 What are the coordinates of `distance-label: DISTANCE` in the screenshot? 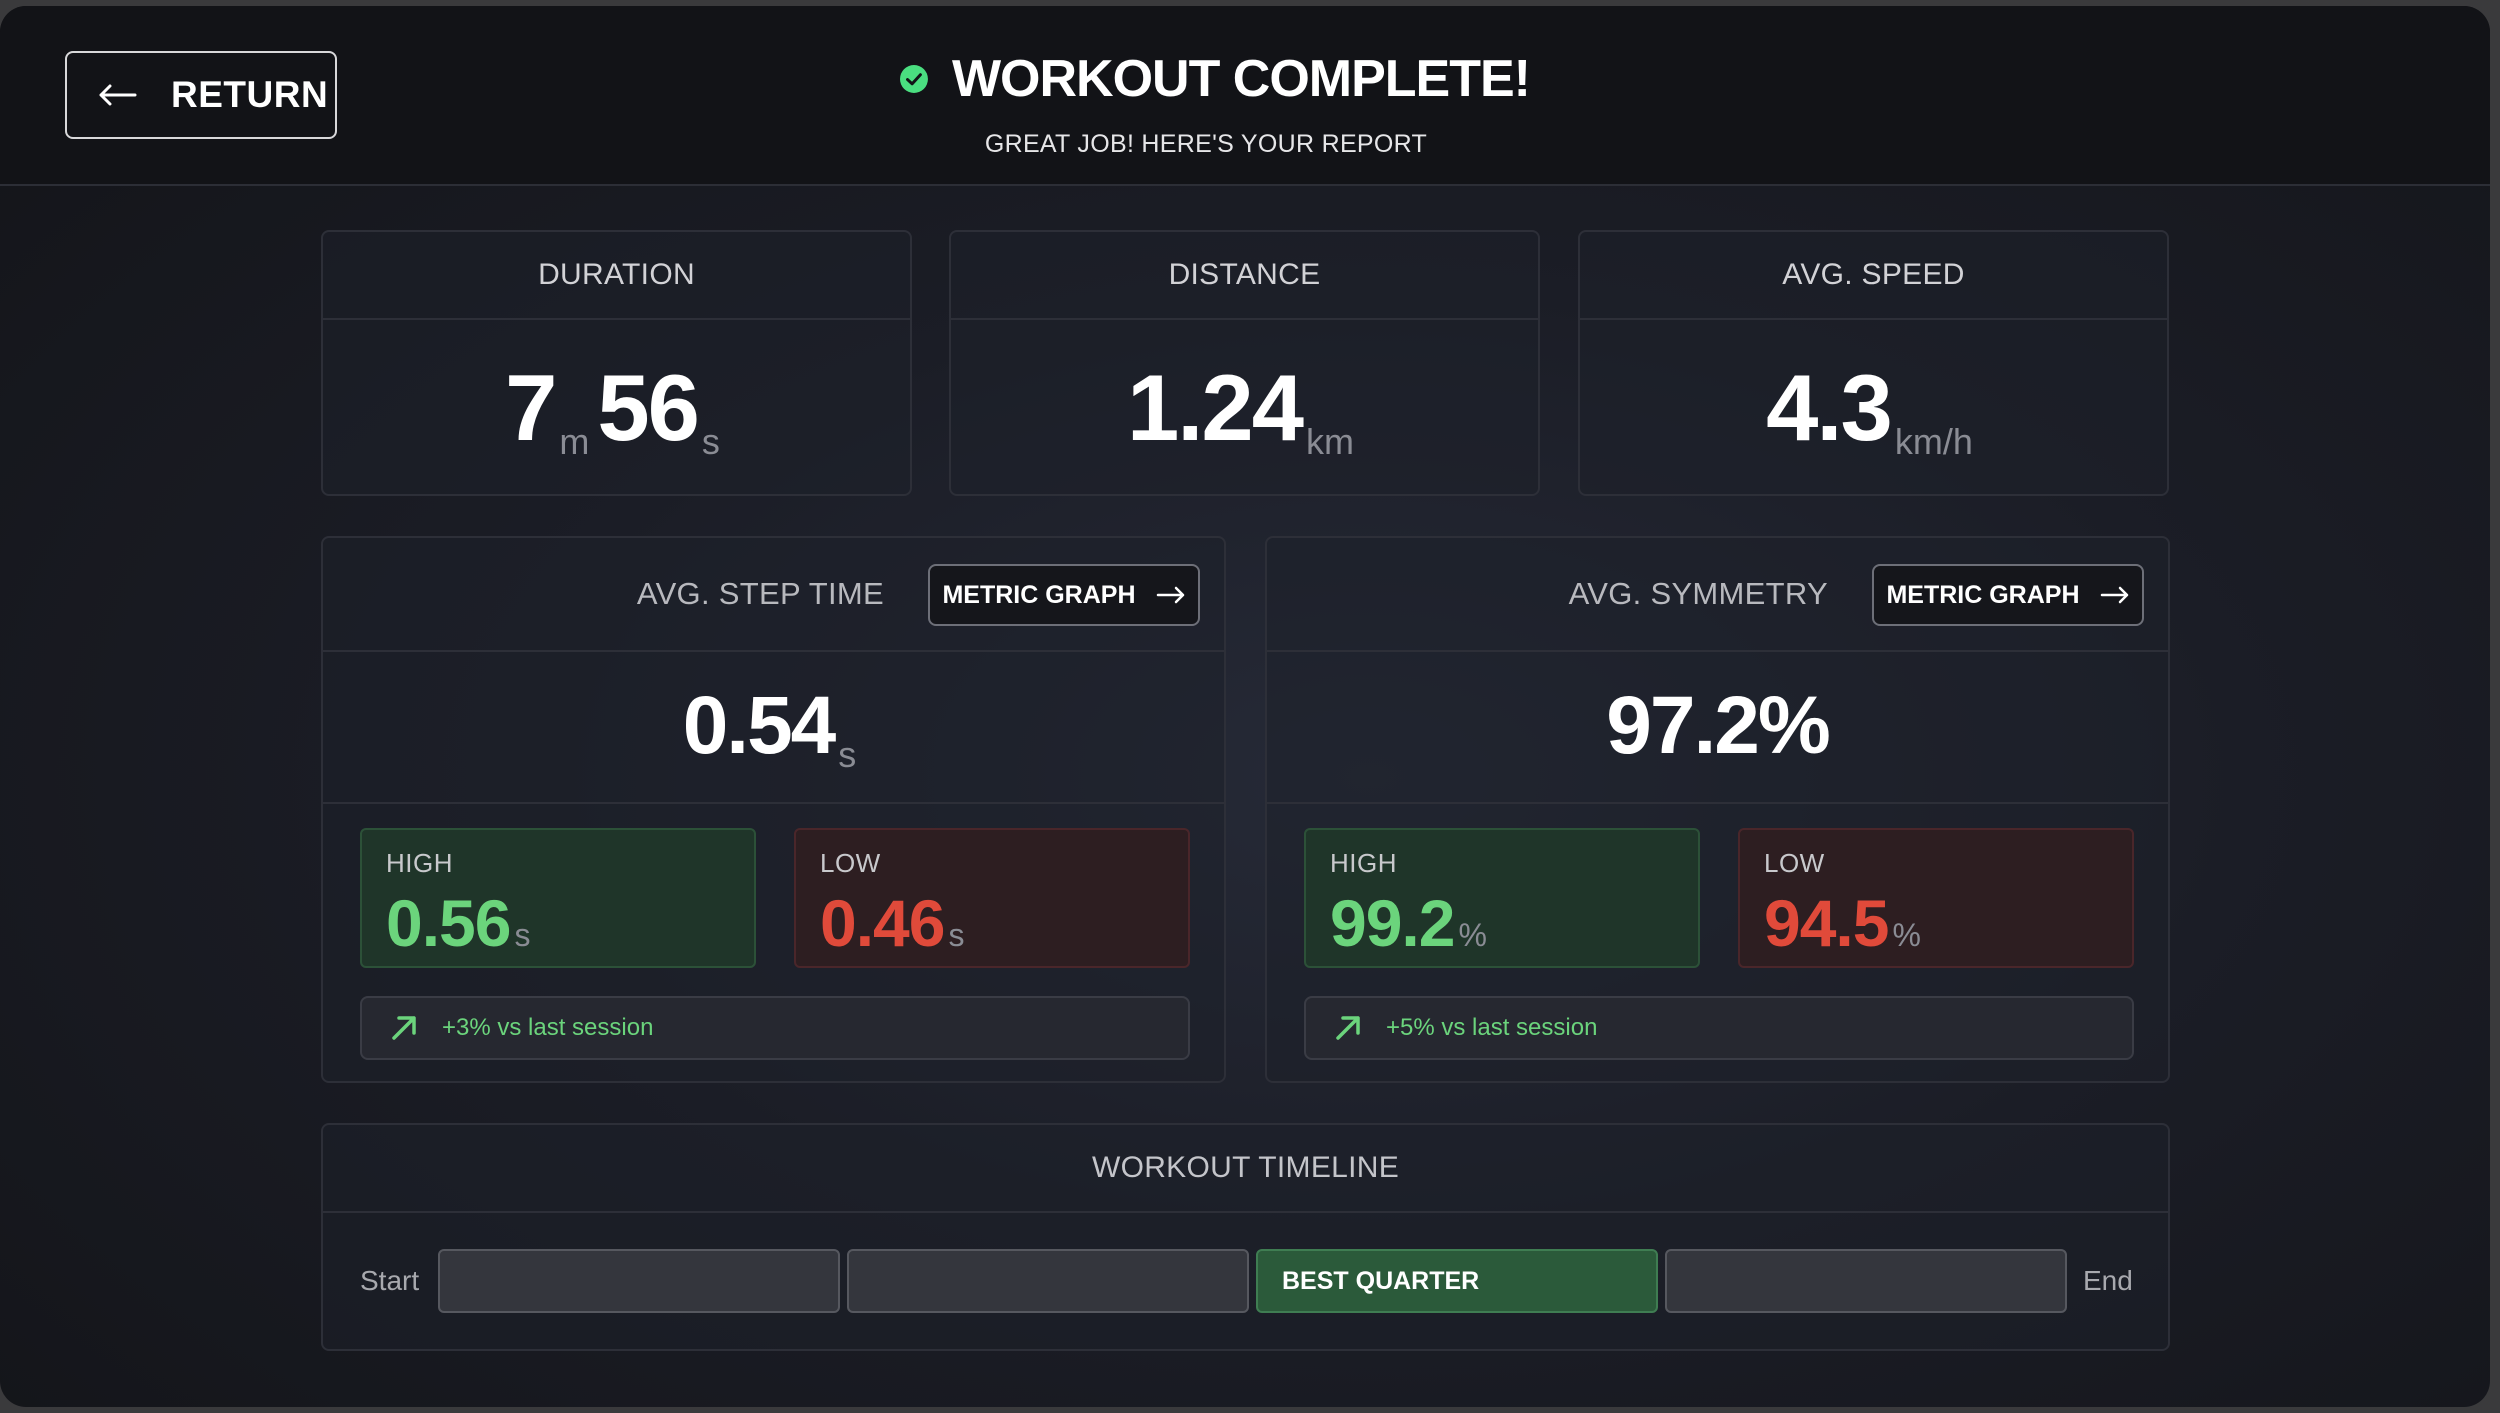 It's located at (1244, 276).